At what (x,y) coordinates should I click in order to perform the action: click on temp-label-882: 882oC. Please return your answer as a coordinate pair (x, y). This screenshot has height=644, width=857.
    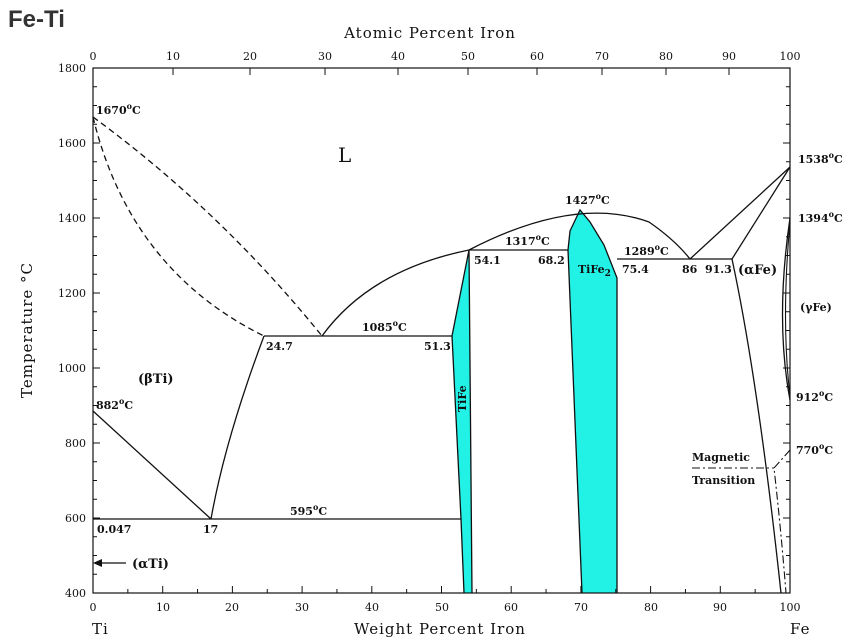
    Looking at the image, I should click on (114, 404).